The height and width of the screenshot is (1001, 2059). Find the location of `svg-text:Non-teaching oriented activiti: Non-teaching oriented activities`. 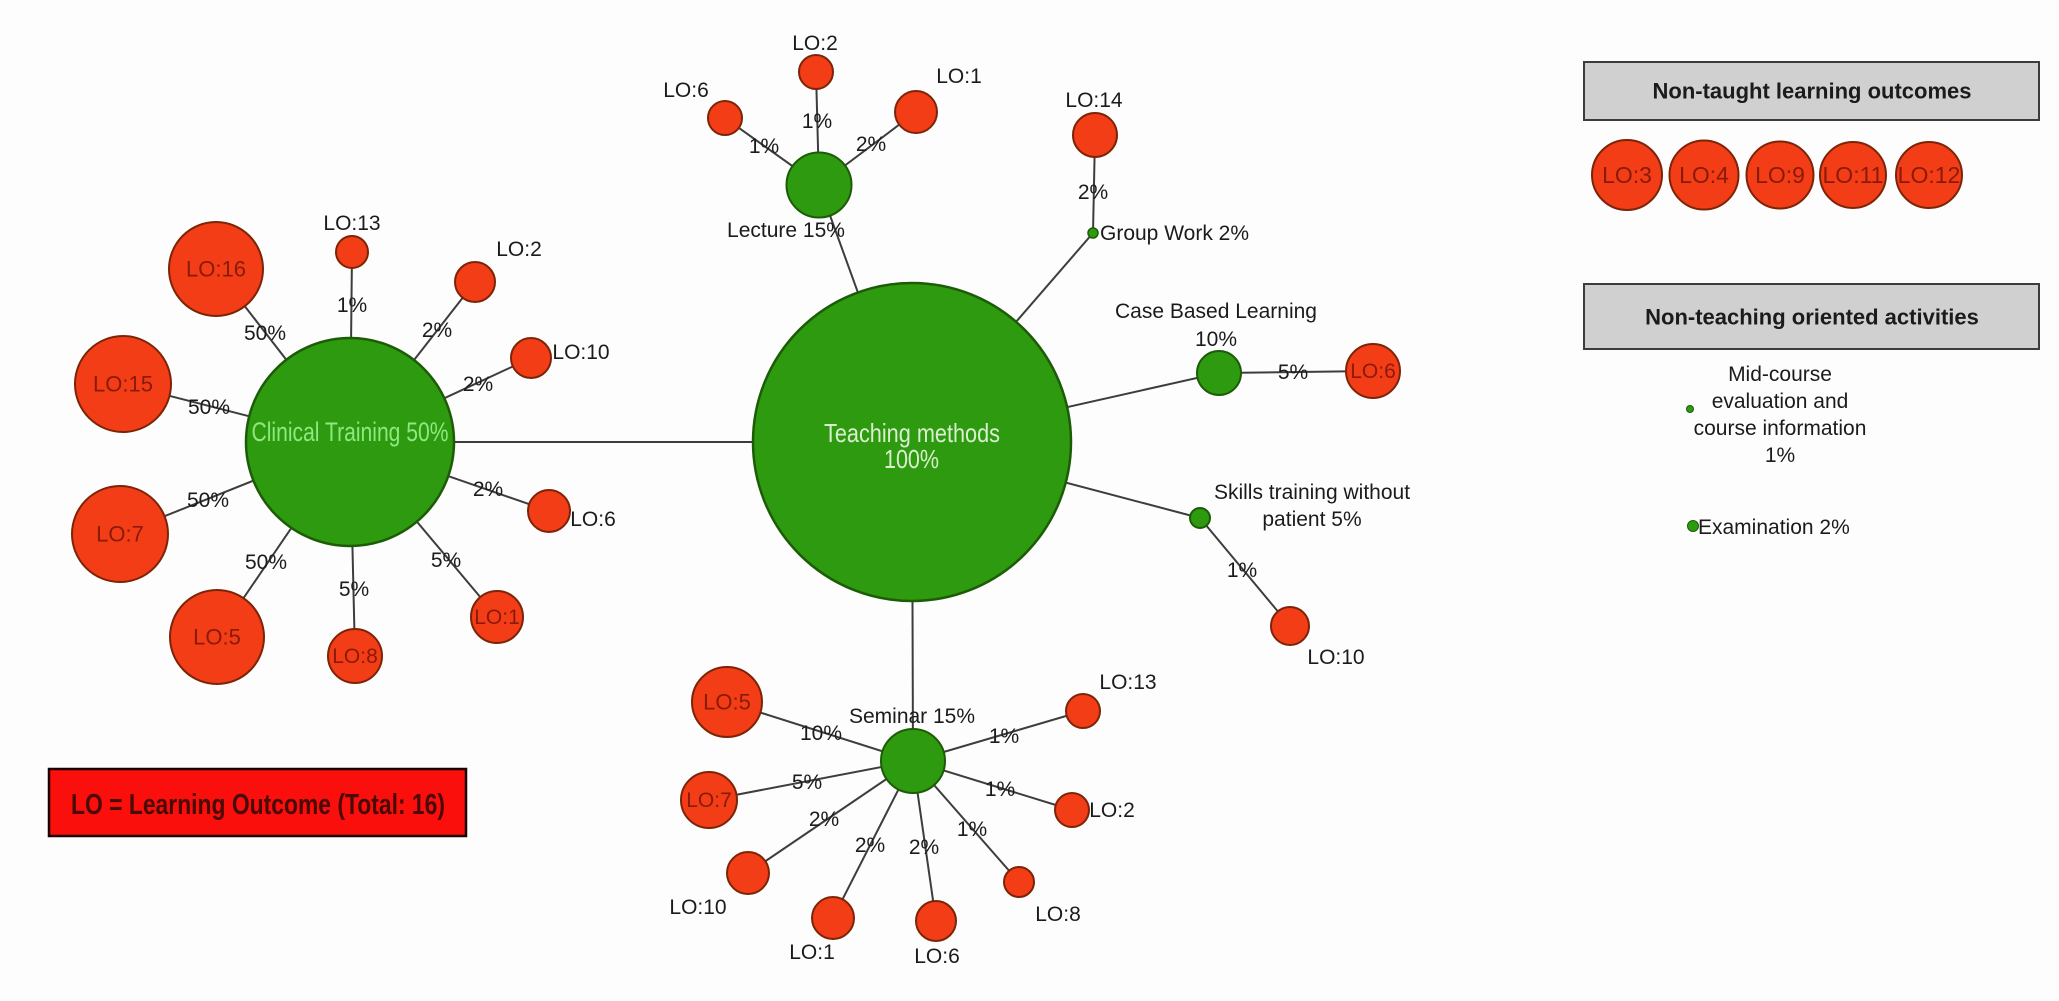

svg-text:Non-teaching oriented activiti: Non-teaching oriented activities is located at coordinates (1812, 317).